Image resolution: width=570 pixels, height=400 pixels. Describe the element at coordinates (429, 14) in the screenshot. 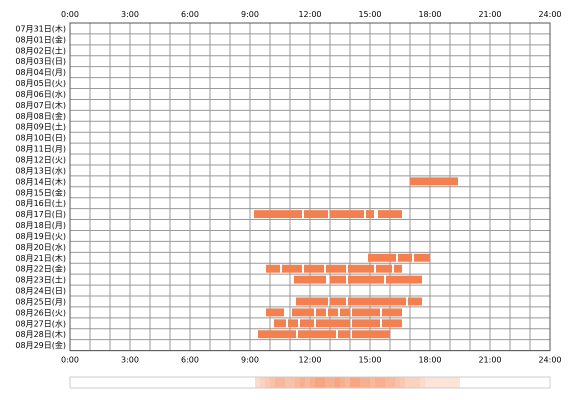

I see `top-tick-label: 18:00` at that location.